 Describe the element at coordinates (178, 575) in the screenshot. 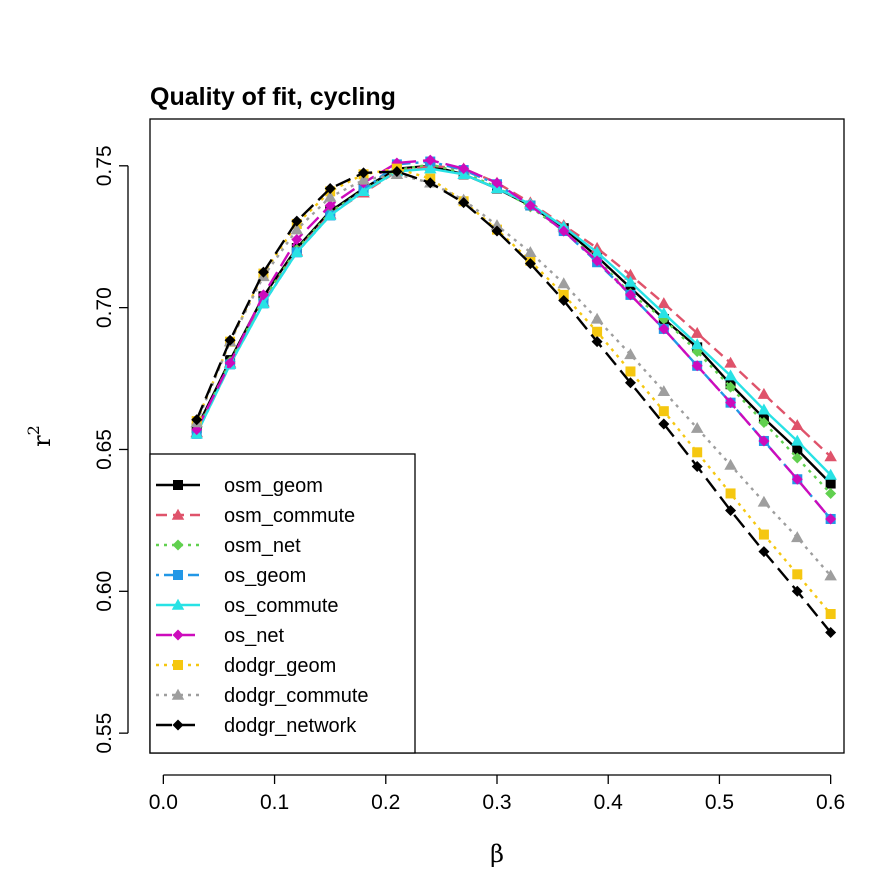

I see `legend-marker-os_geom` at that location.